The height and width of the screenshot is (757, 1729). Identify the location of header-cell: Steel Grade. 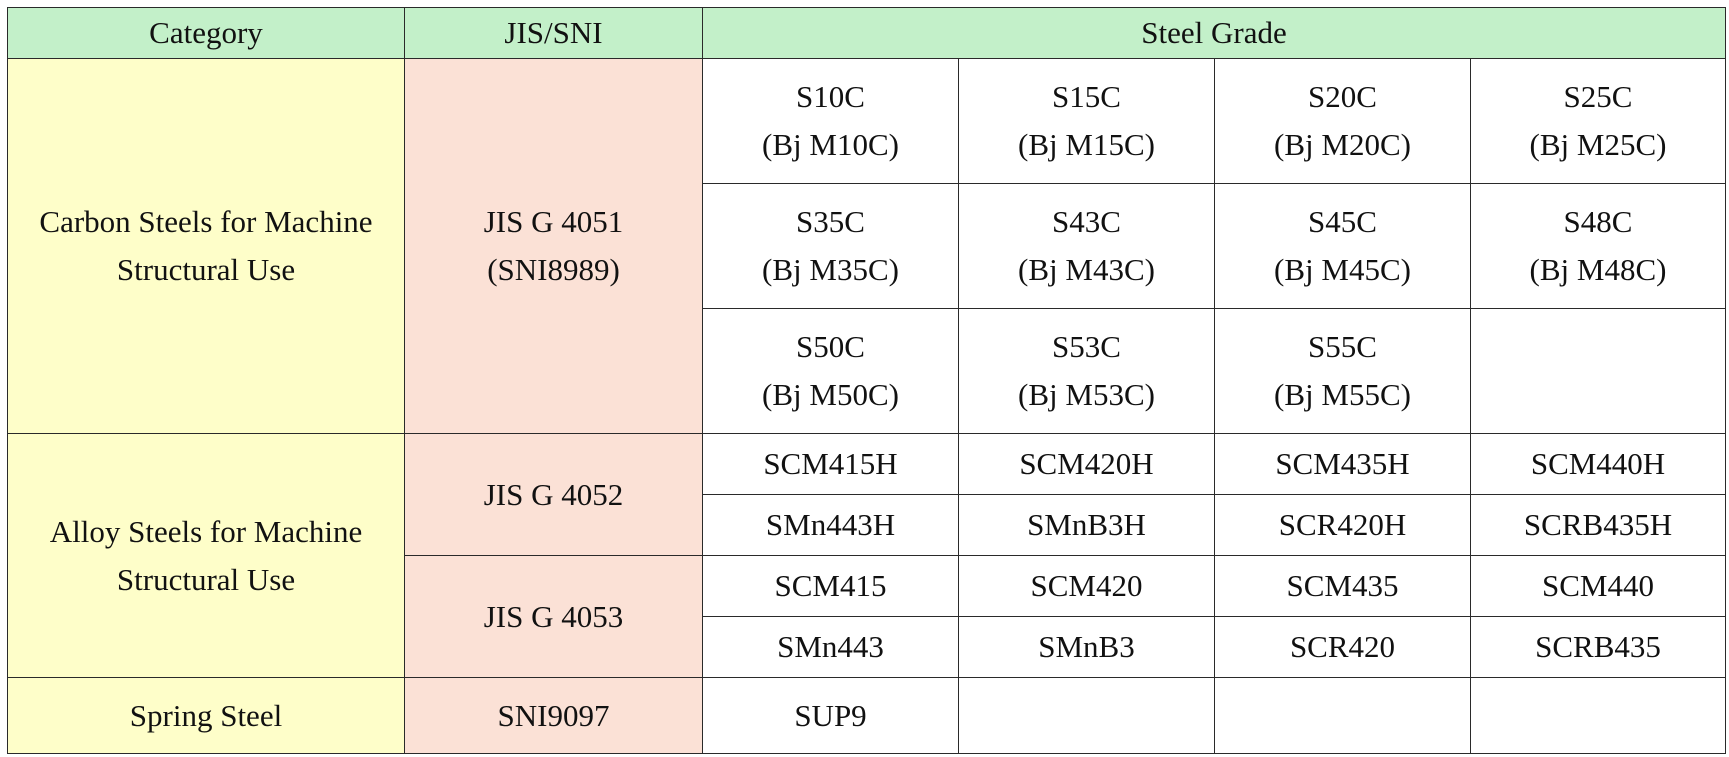
(1214, 33).